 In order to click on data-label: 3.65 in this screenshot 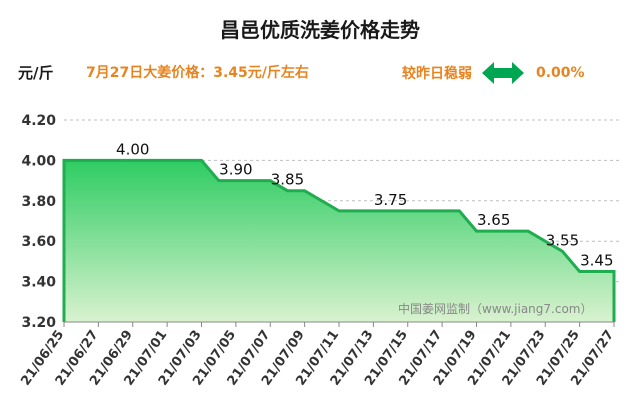, I will do `click(493, 220)`.